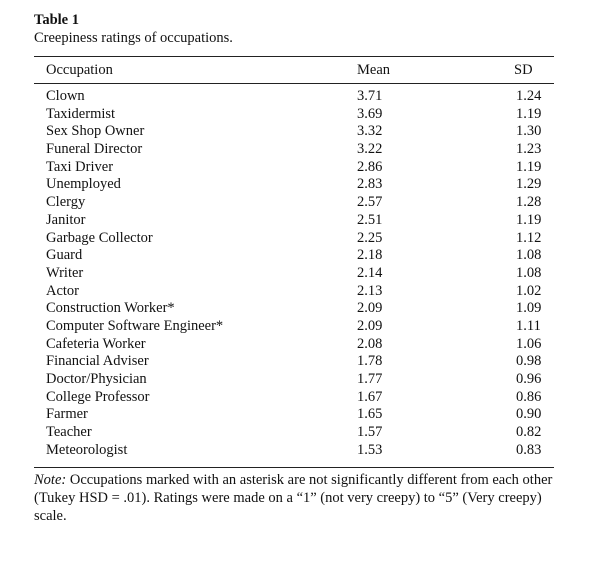 The height and width of the screenshot is (563, 589). Describe the element at coordinates (370, 149) in the screenshot. I see `cell-mean: 3.22` at that location.